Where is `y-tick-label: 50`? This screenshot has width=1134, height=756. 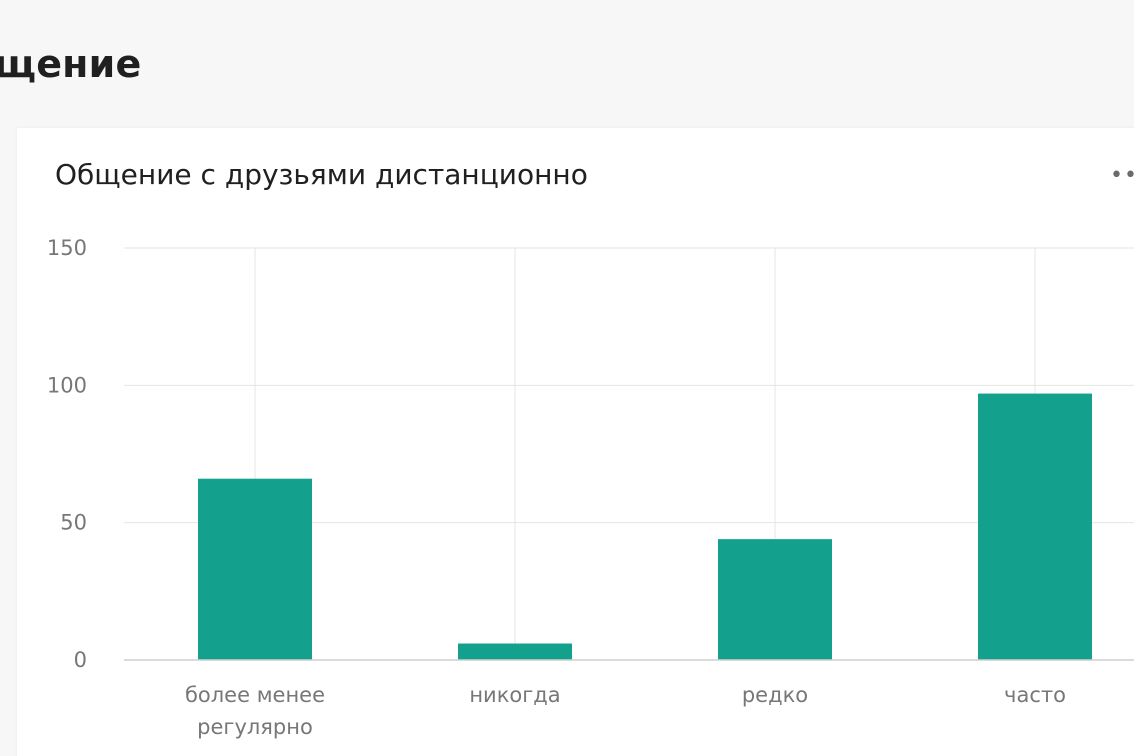 y-tick-label: 50 is located at coordinates (73, 523).